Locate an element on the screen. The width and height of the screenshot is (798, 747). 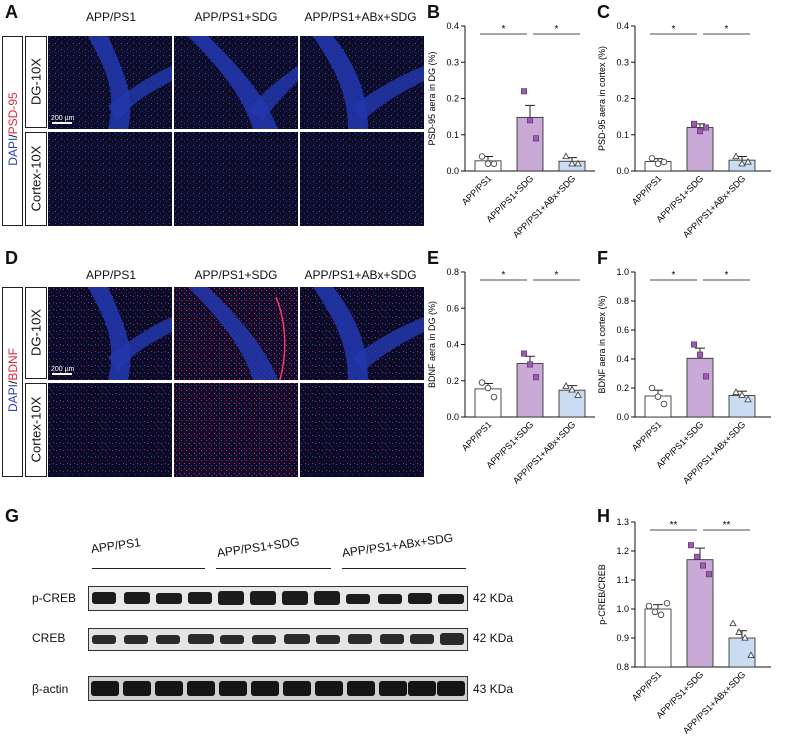
bdnf-cortex-app-image is located at coordinates (110, 430).